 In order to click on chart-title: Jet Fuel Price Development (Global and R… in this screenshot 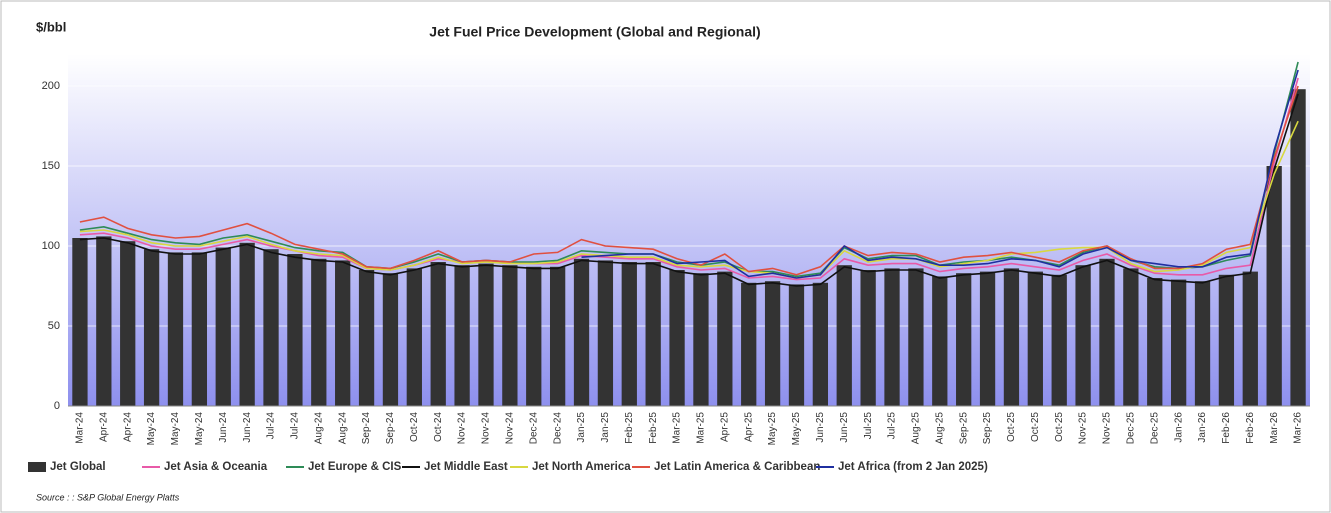, I will do `click(594, 32)`.